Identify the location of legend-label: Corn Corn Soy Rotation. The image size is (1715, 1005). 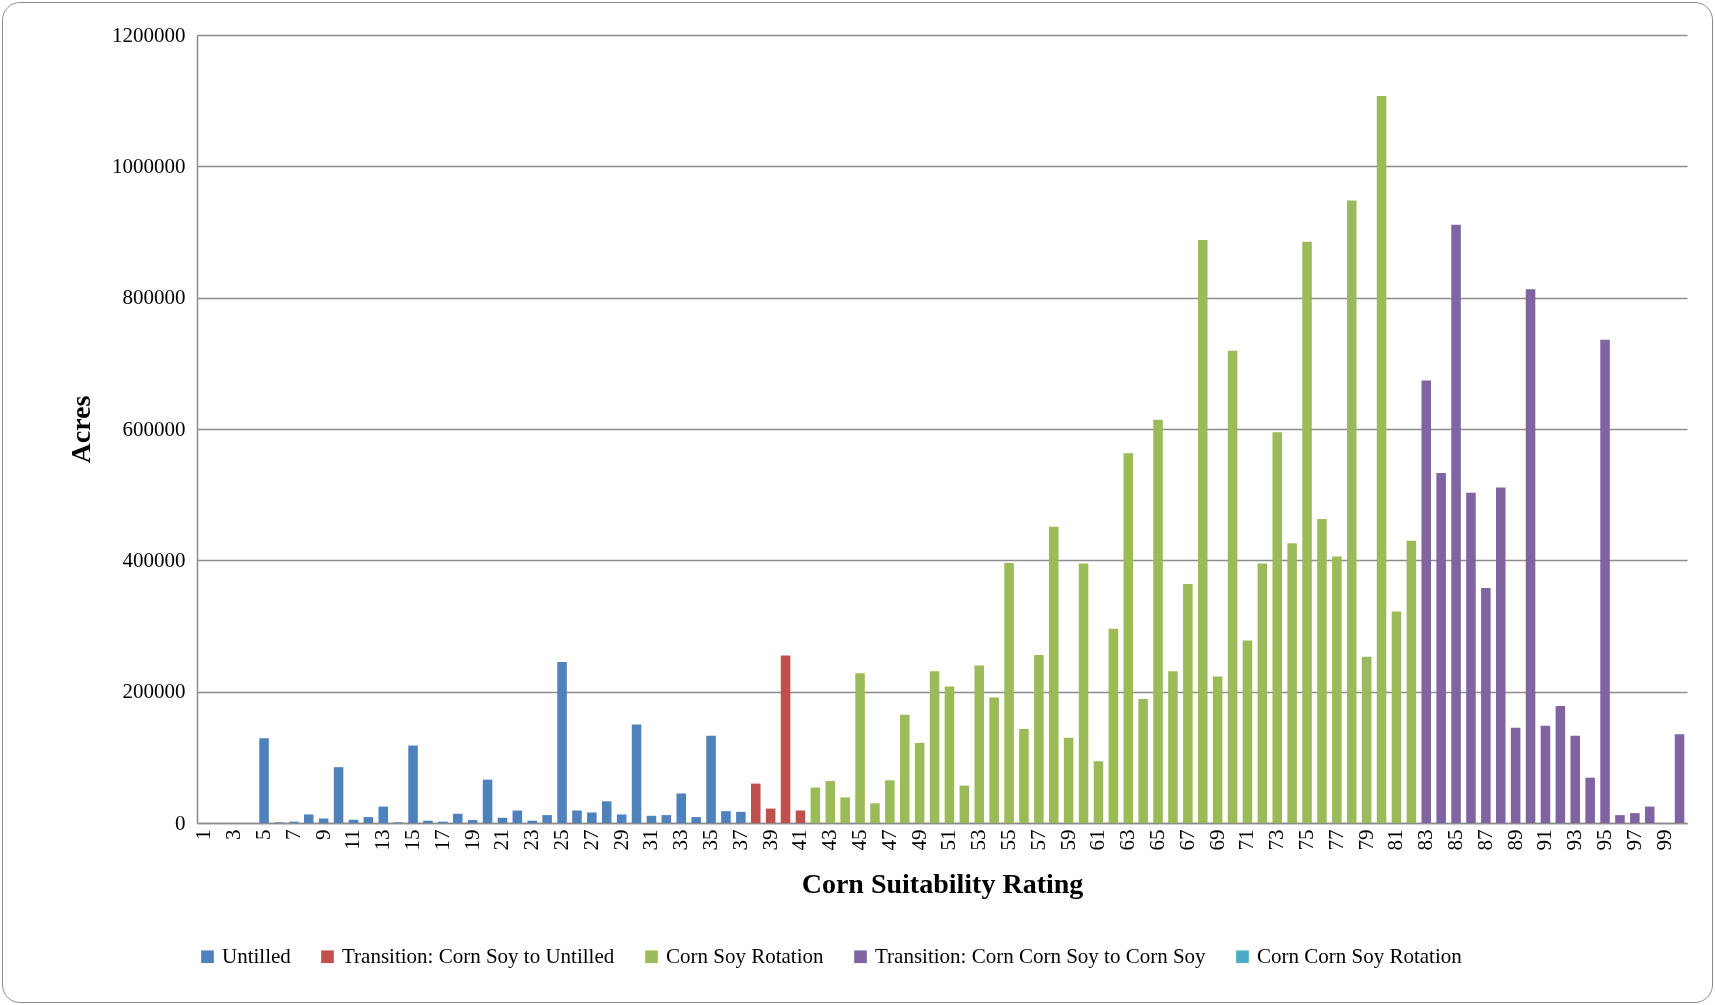
(1360, 955).